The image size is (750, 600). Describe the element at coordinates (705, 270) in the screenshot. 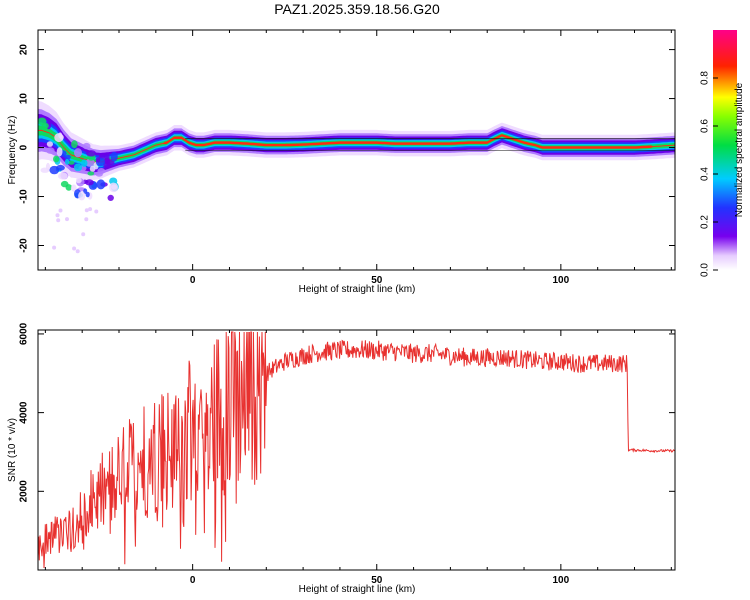

I see `colorbar-tick-label: 0.0` at that location.